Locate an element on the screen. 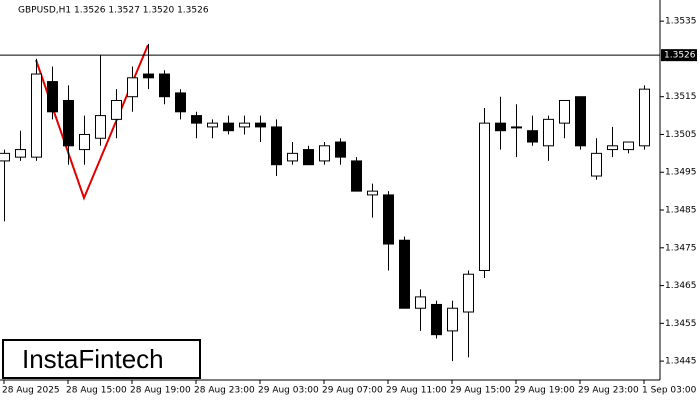 The width and height of the screenshot is (700, 400). x-tick-label: 28 Aug 2025 is located at coordinates (31, 391).